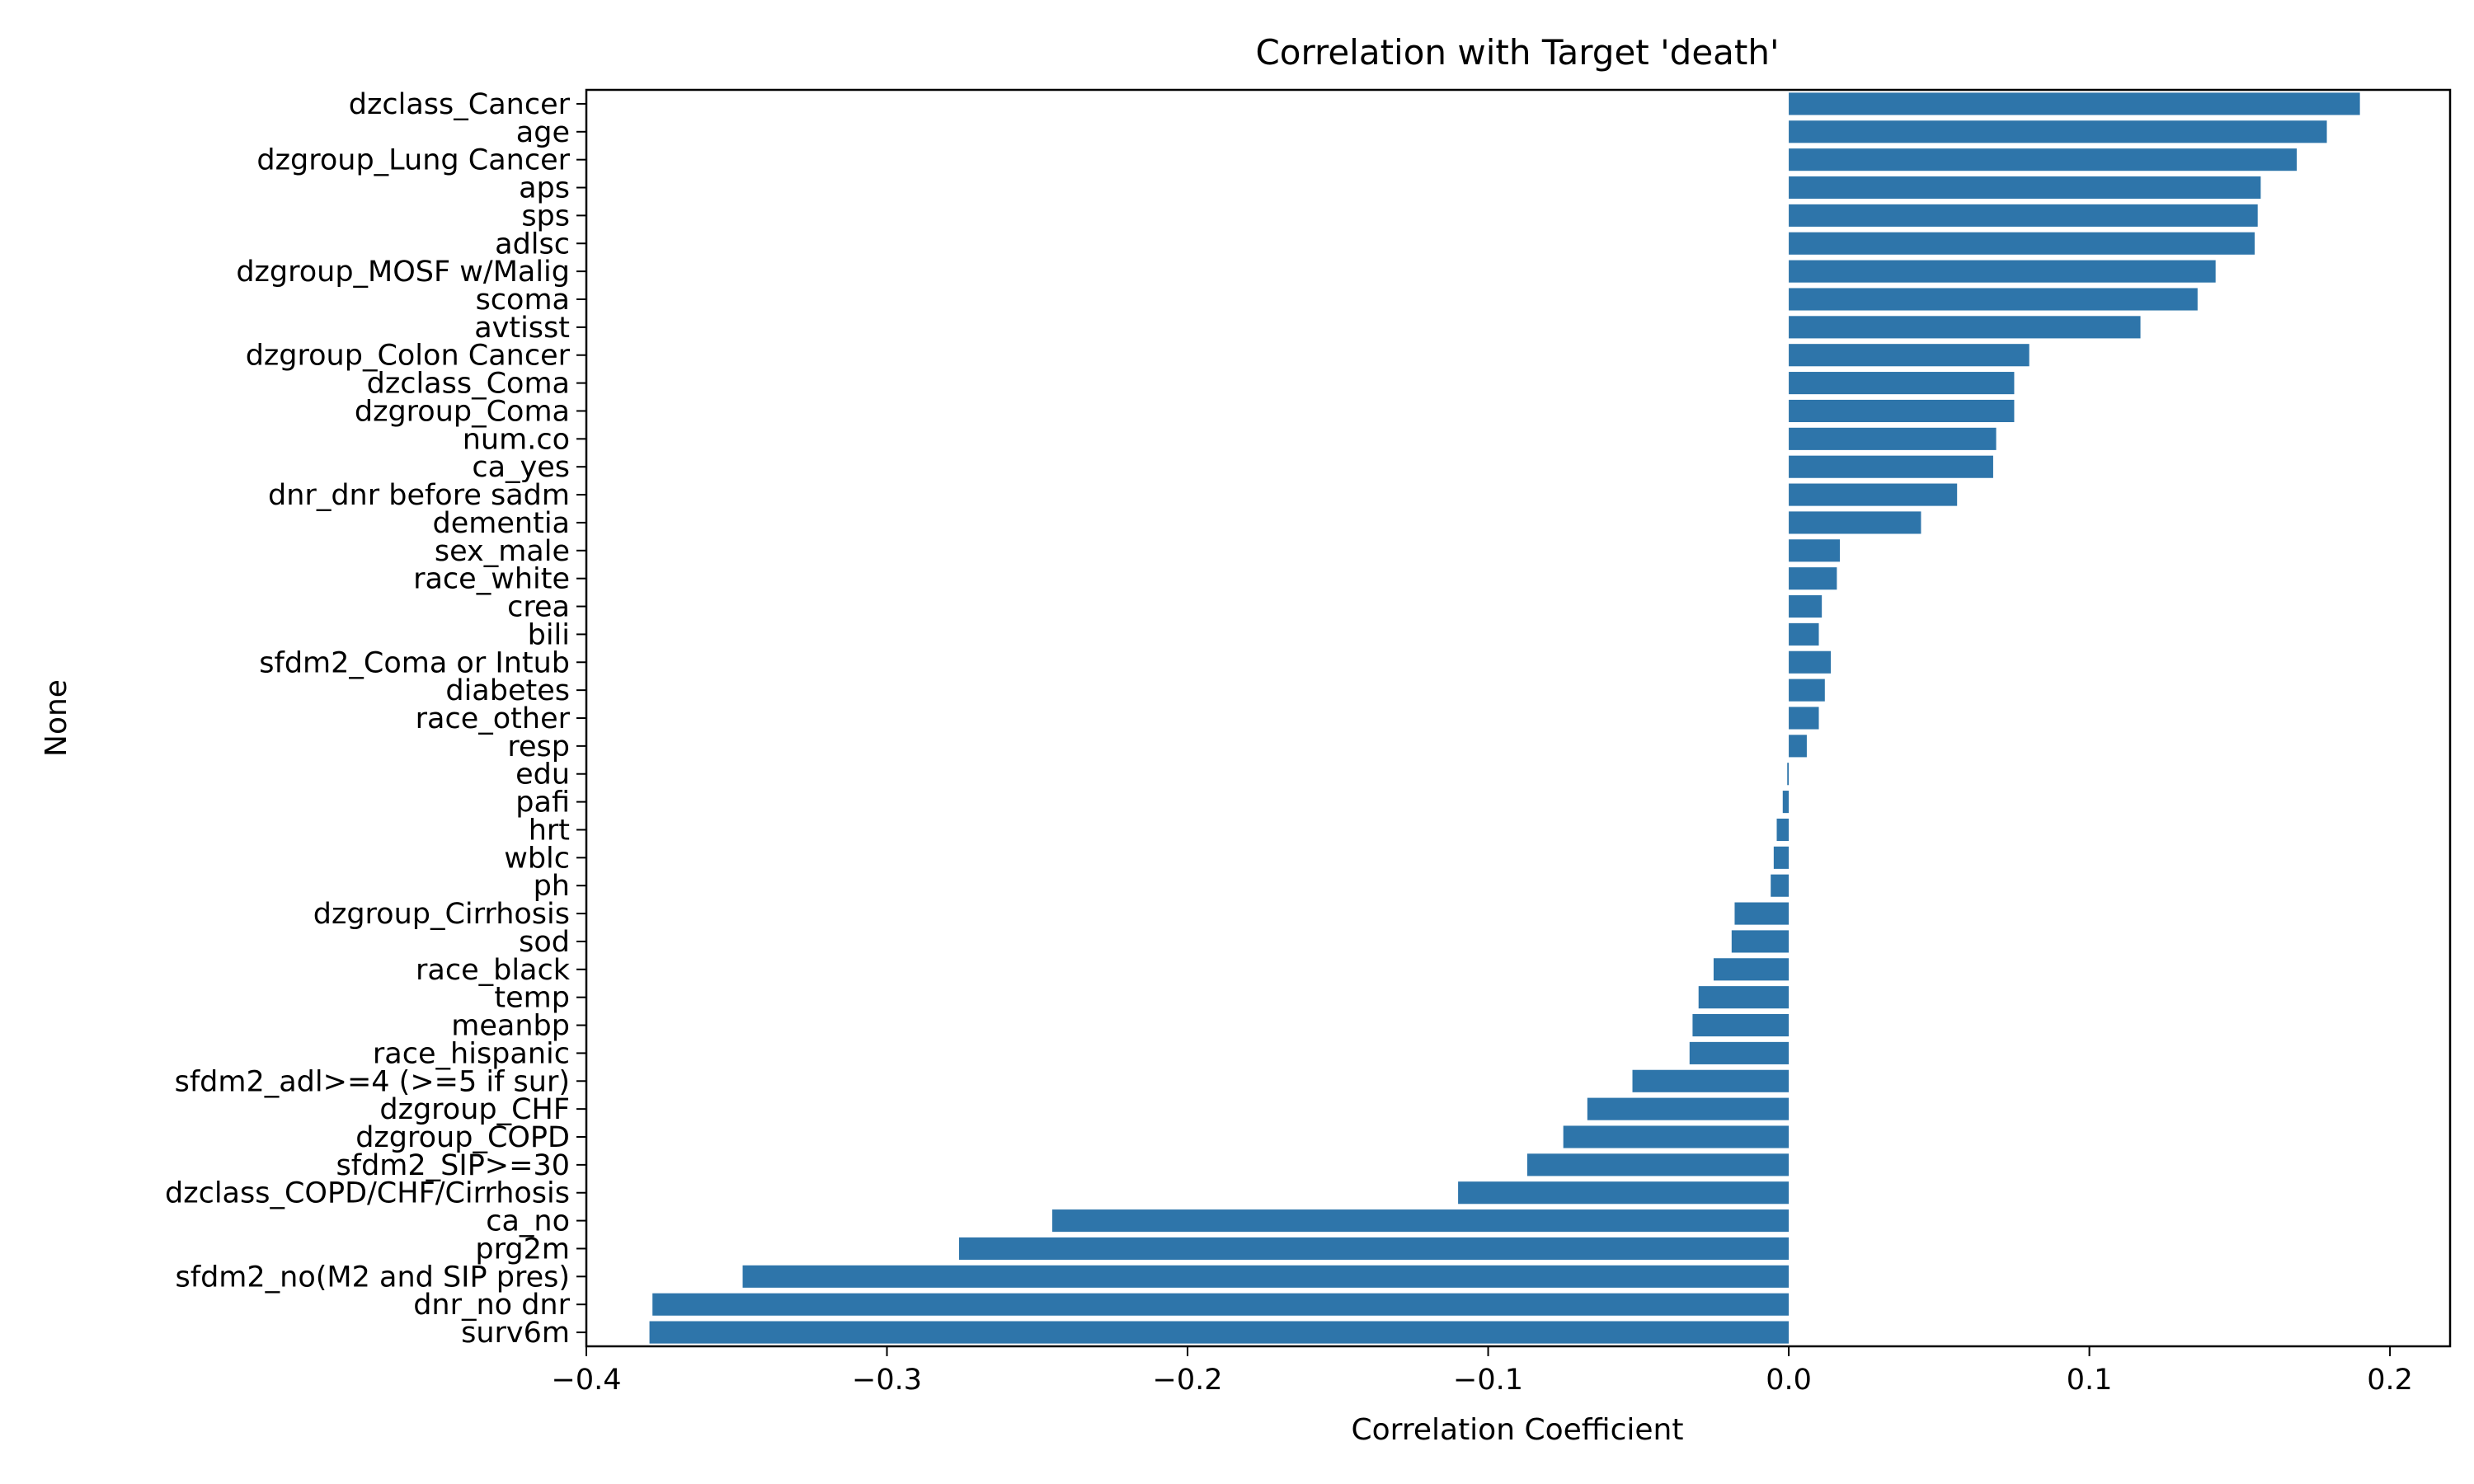 Image resolution: width=2474 pixels, height=1484 pixels. What do you see at coordinates (2090, 1380) in the screenshot?
I see `x-tick-label: 0.1` at bounding box center [2090, 1380].